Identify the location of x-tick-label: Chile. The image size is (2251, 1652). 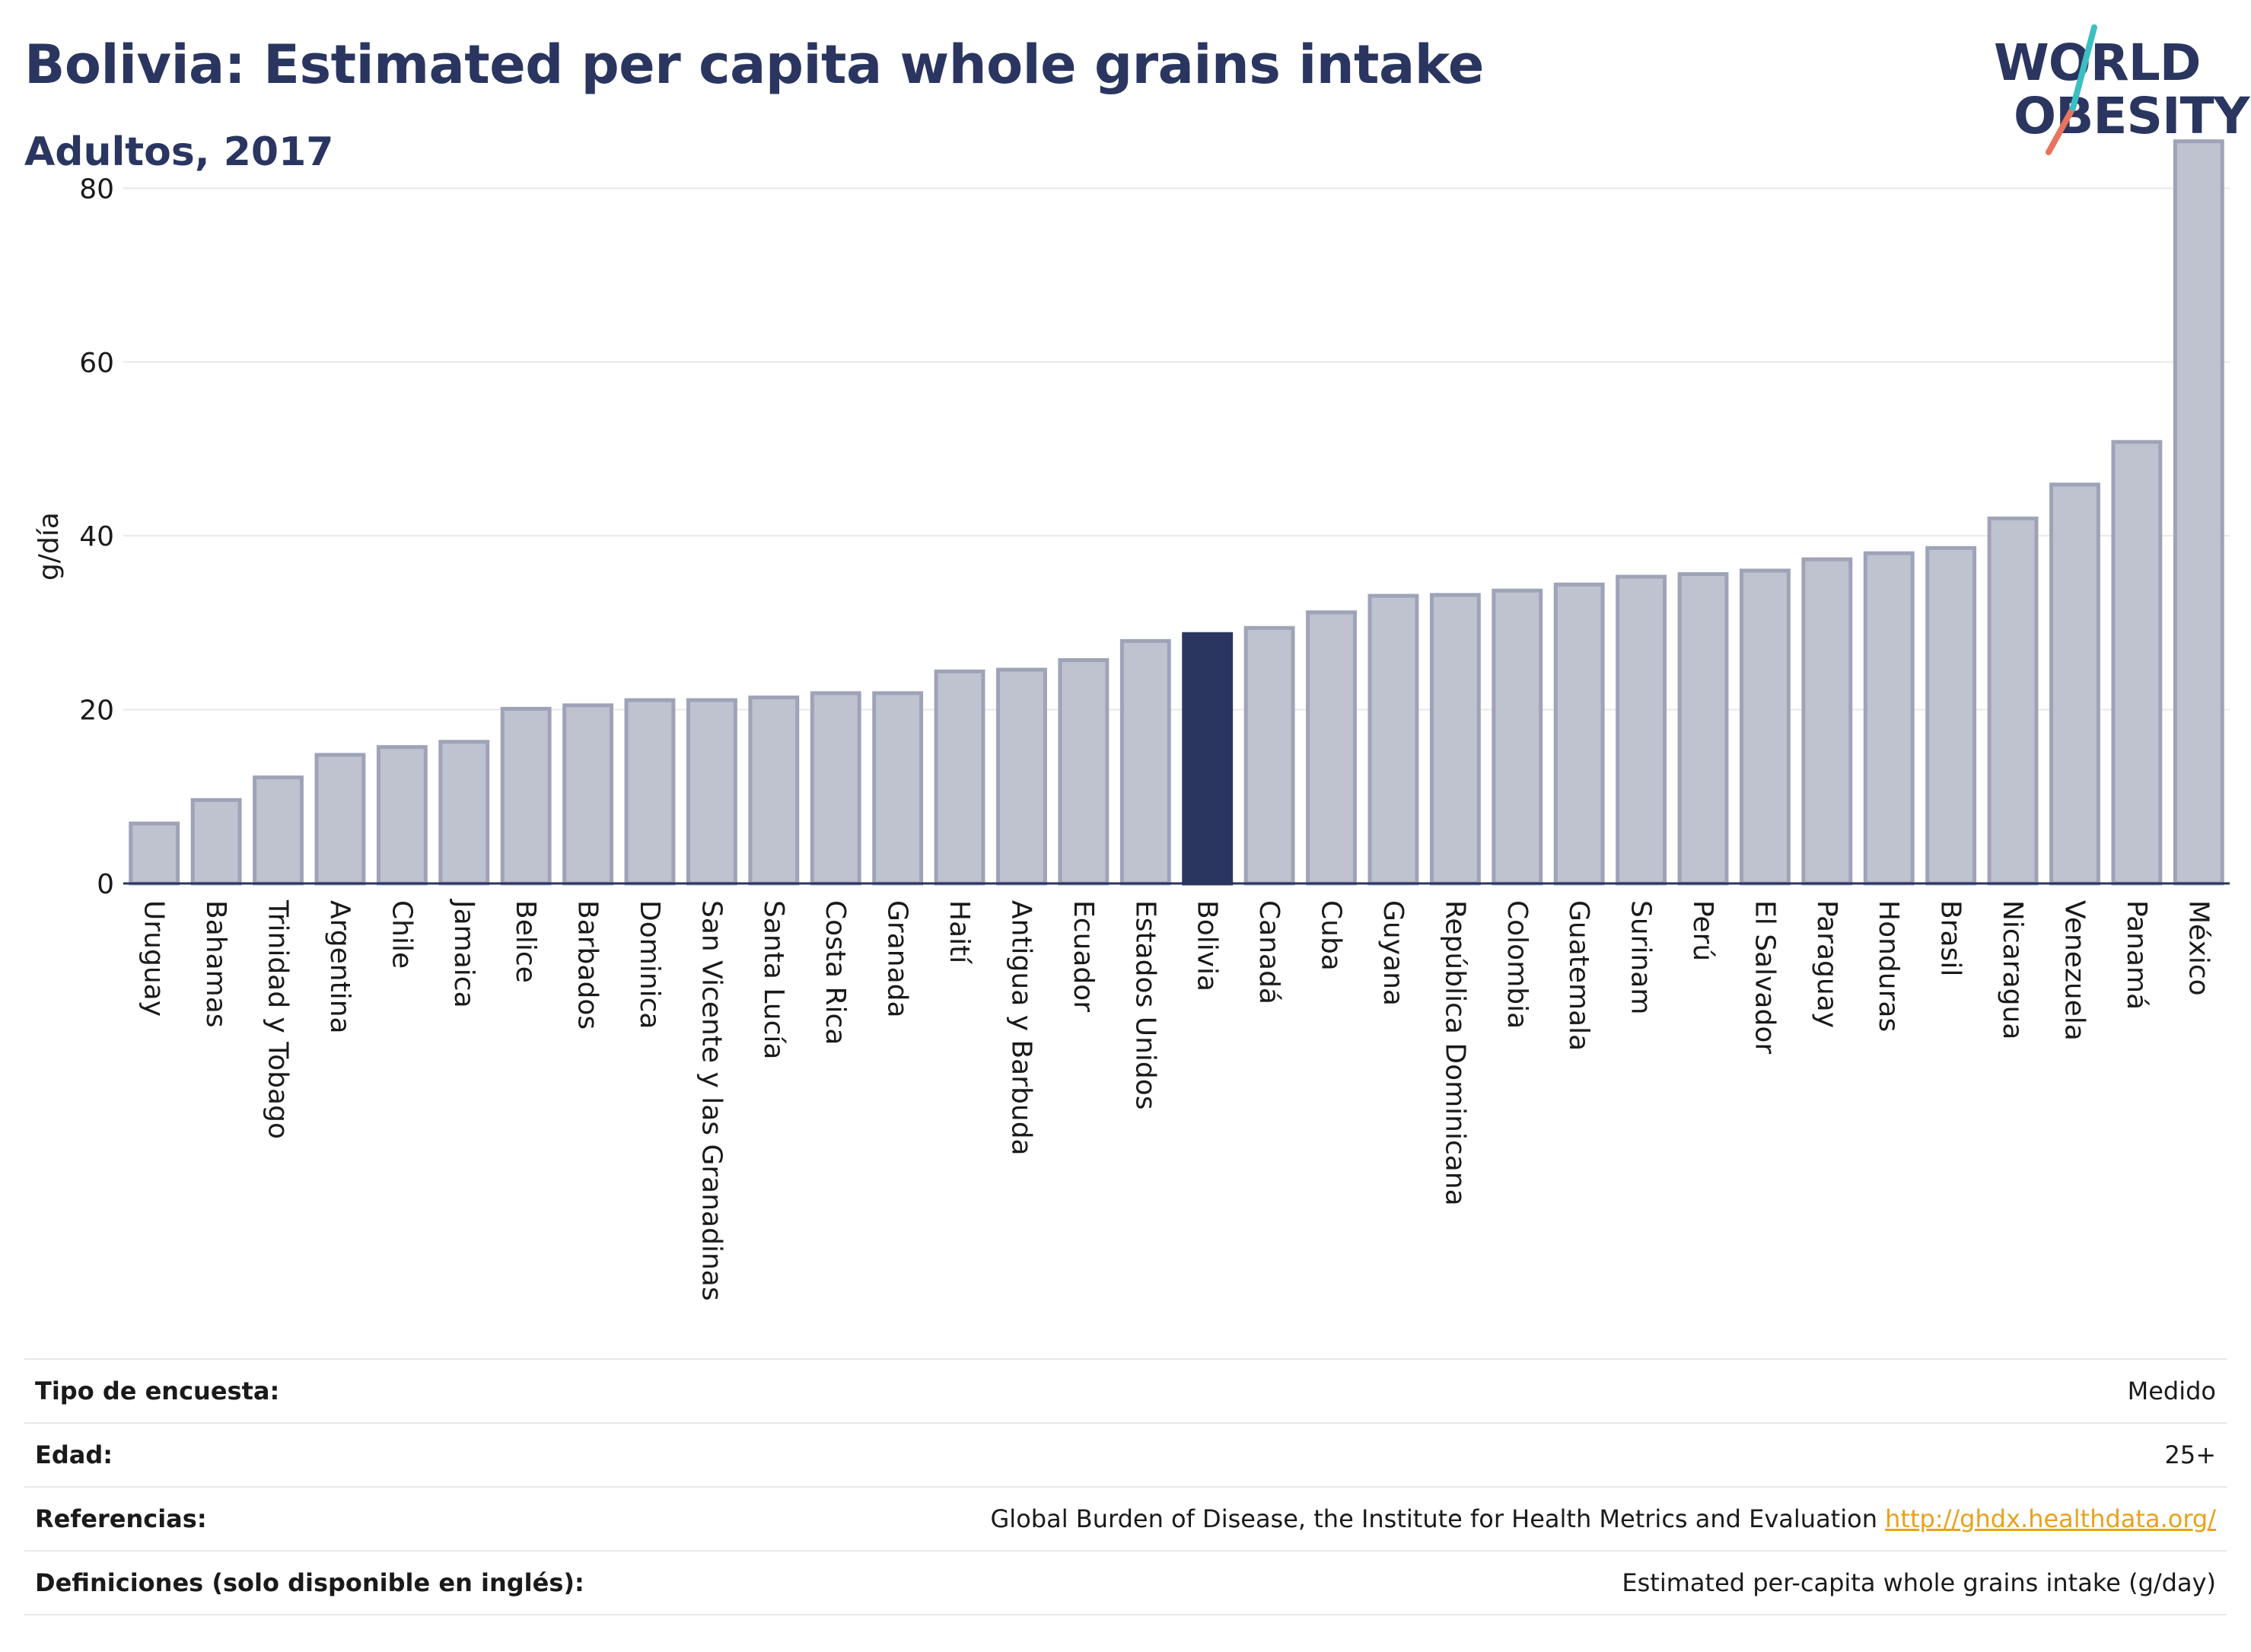
(401, 934).